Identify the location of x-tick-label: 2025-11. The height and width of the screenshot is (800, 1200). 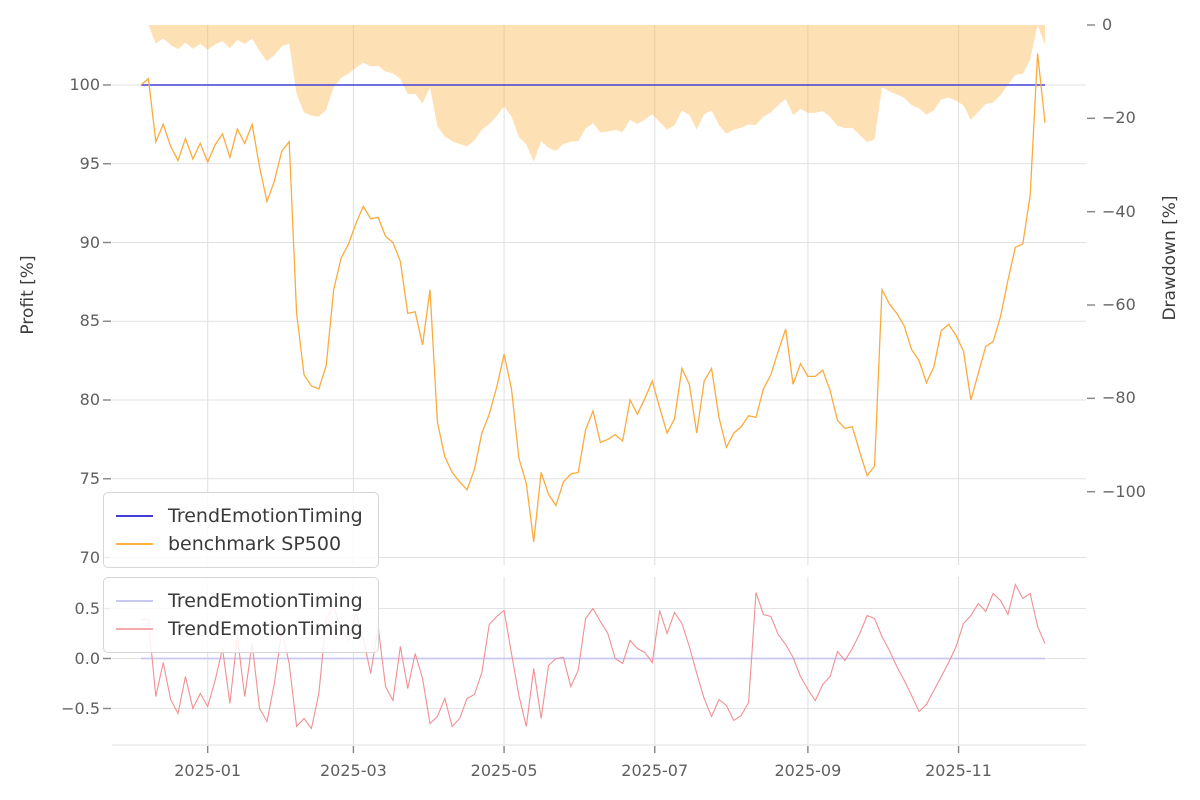
(958, 770).